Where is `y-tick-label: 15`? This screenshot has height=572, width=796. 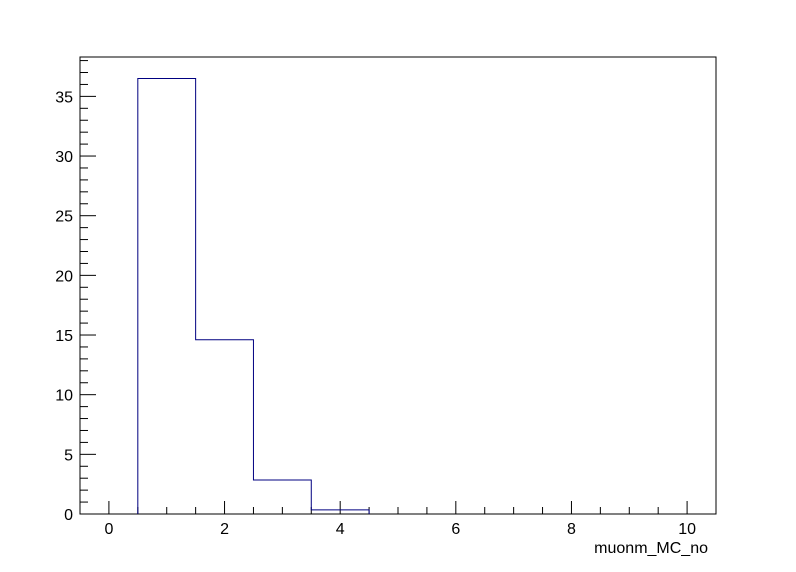
y-tick-label: 15 is located at coordinates (64, 336).